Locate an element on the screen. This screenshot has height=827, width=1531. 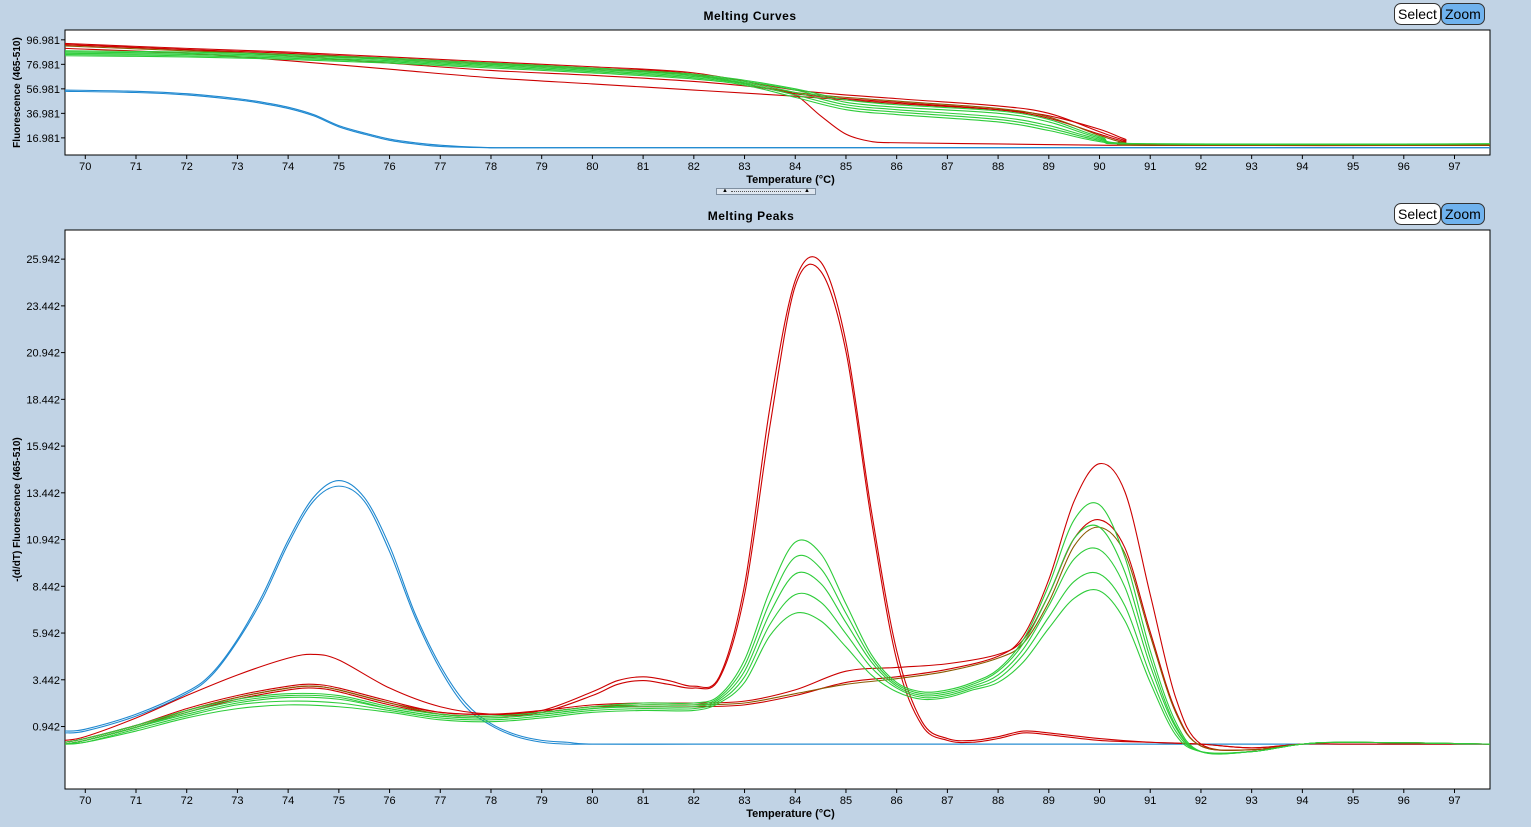
curves-x-tick-label: 70 is located at coordinates (85, 167).